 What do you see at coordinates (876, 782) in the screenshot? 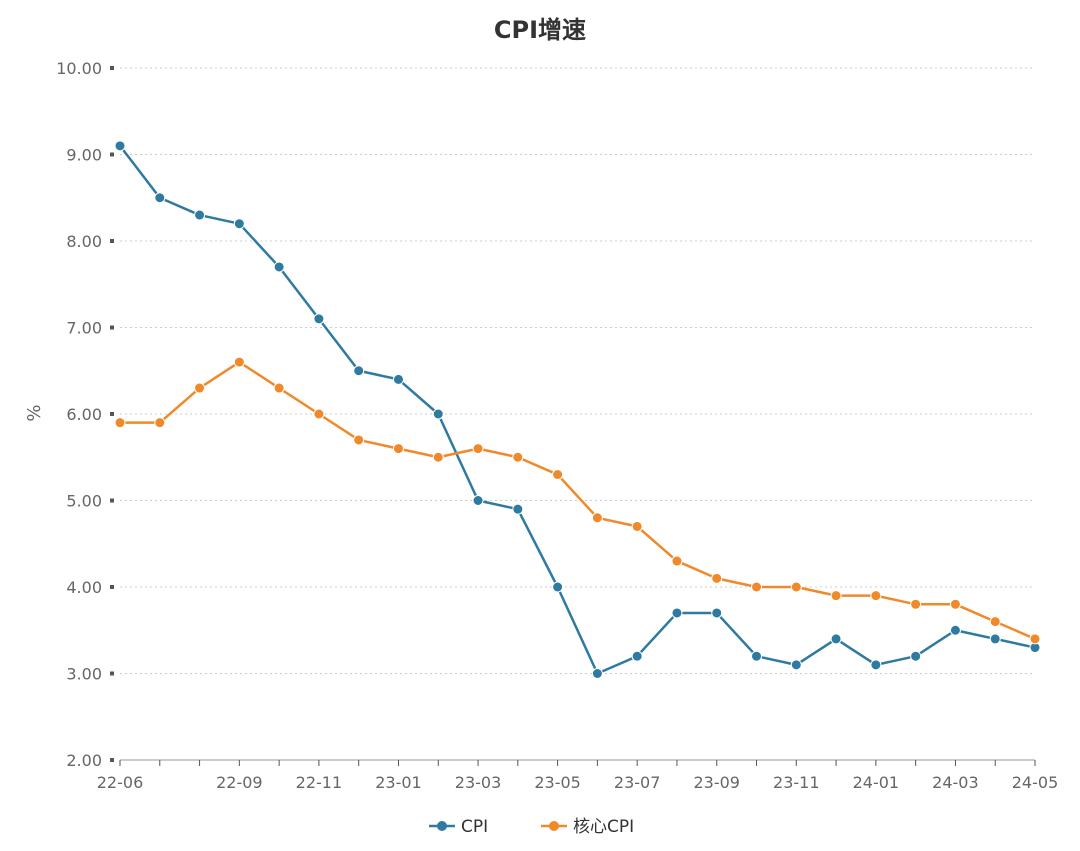
I see `x-tick-label: 24-01` at bounding box center [876, 782].